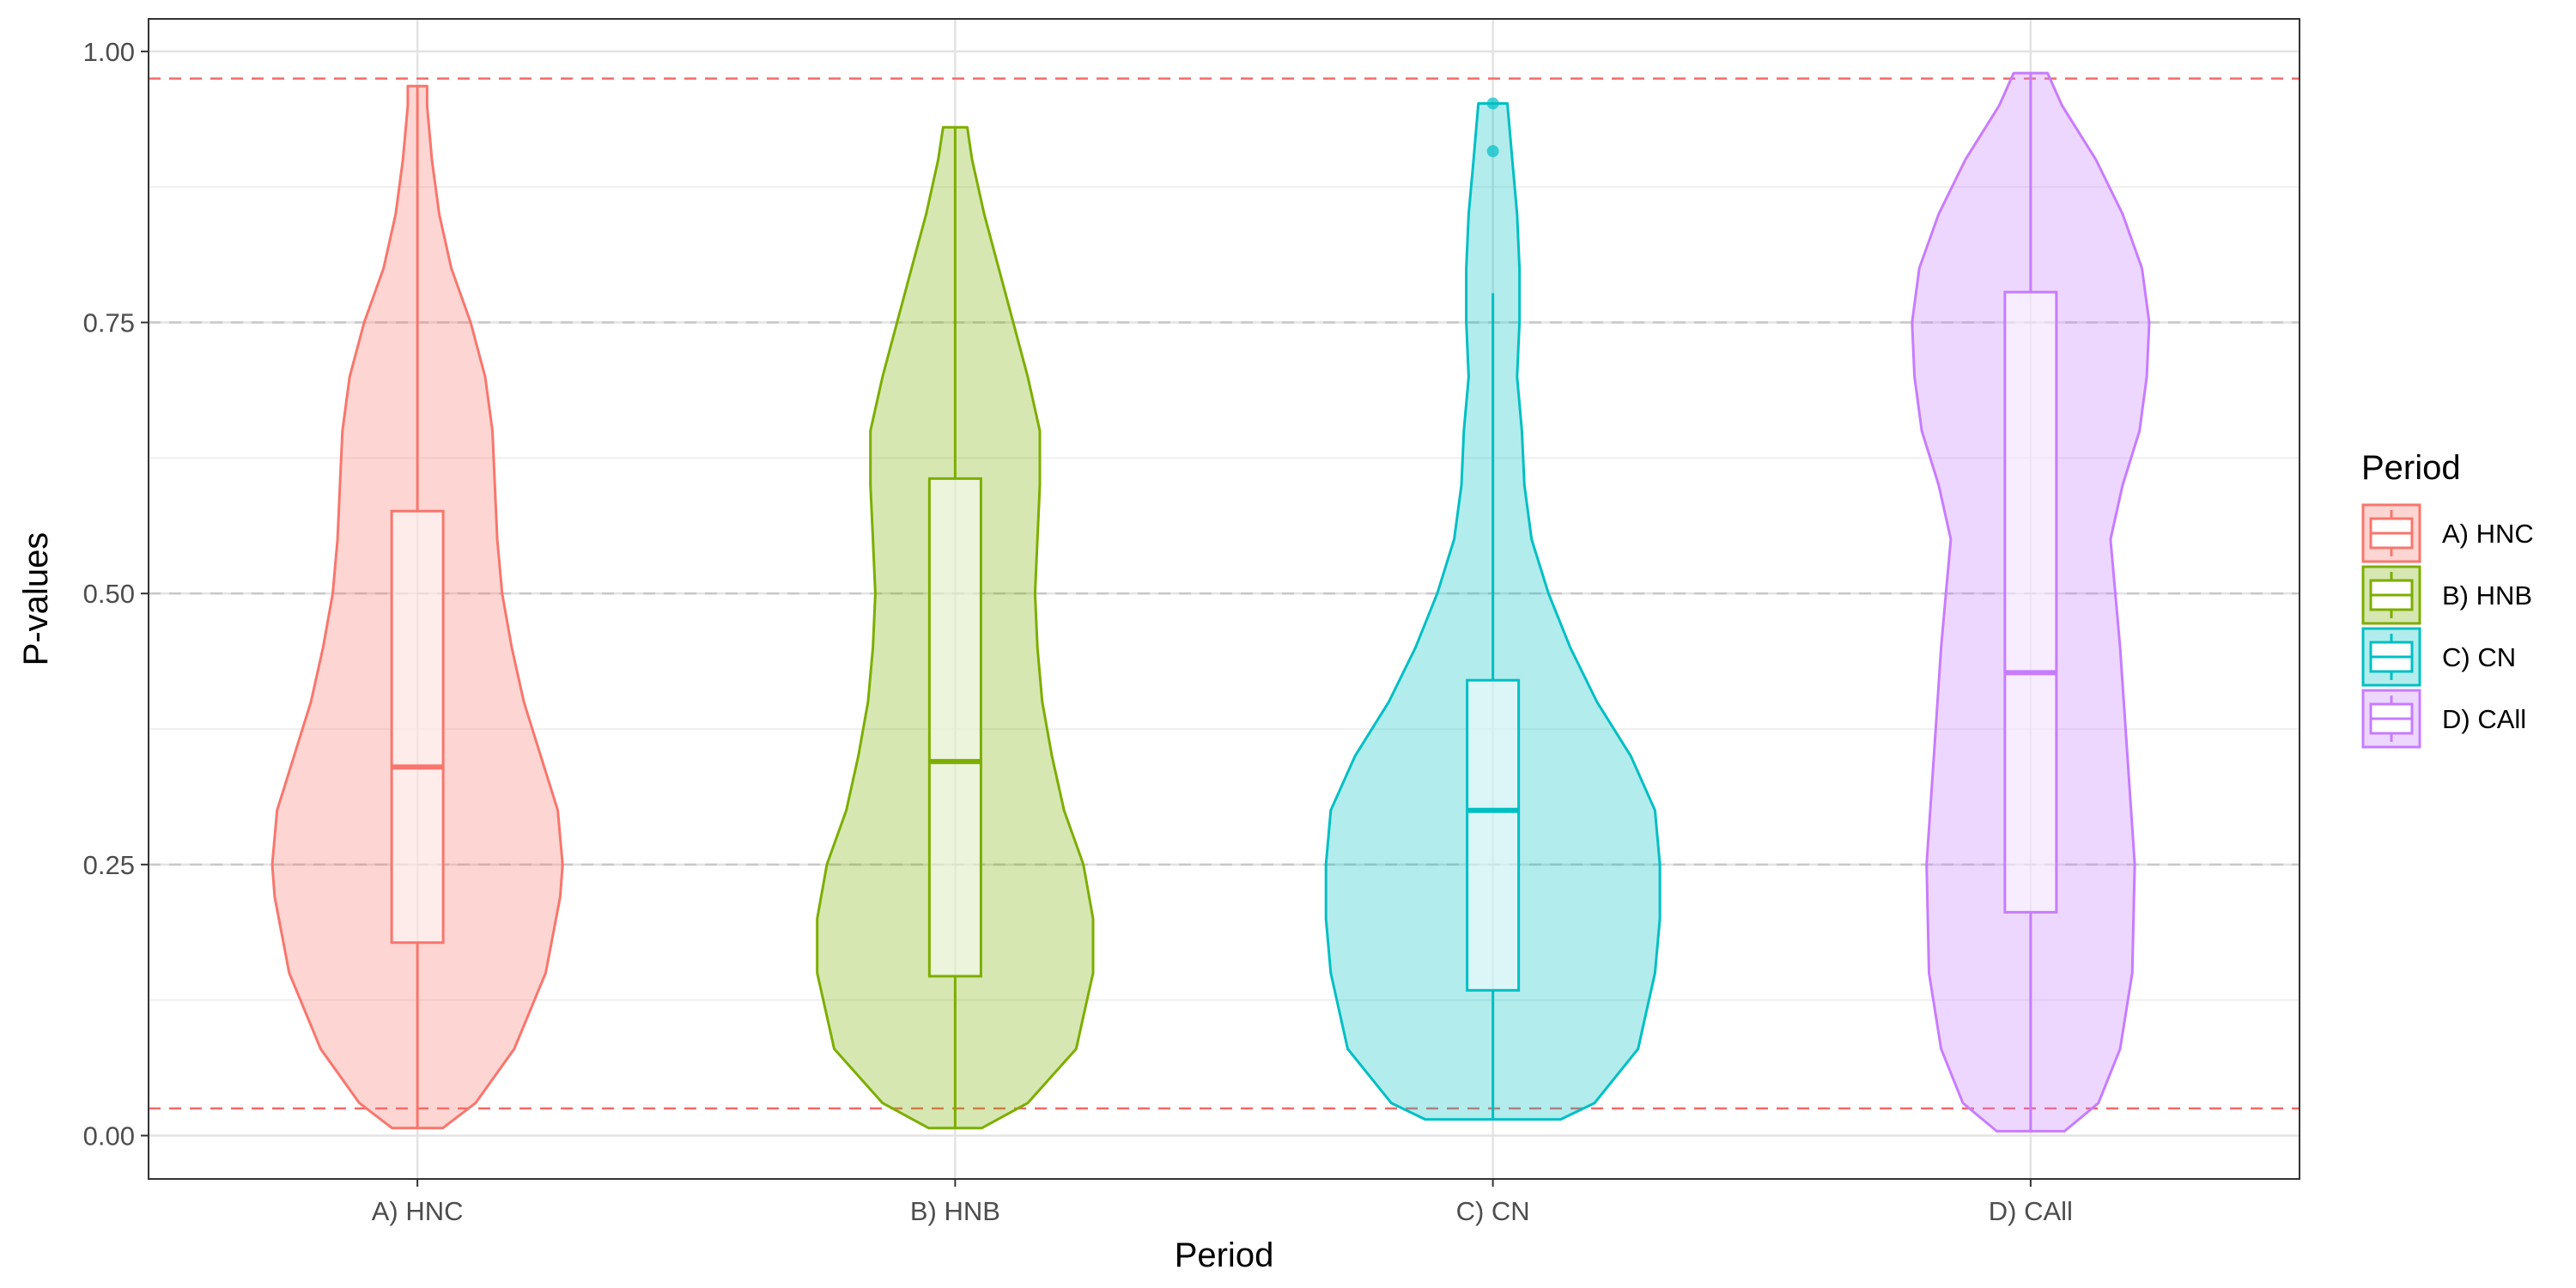 Image resolution: width=2576 pixels, height=1288 pixels. What do you see at coordinates (36, 599) in the screenshot?
I see `y-axis-title: P-values` at bounding box center [36, 599].